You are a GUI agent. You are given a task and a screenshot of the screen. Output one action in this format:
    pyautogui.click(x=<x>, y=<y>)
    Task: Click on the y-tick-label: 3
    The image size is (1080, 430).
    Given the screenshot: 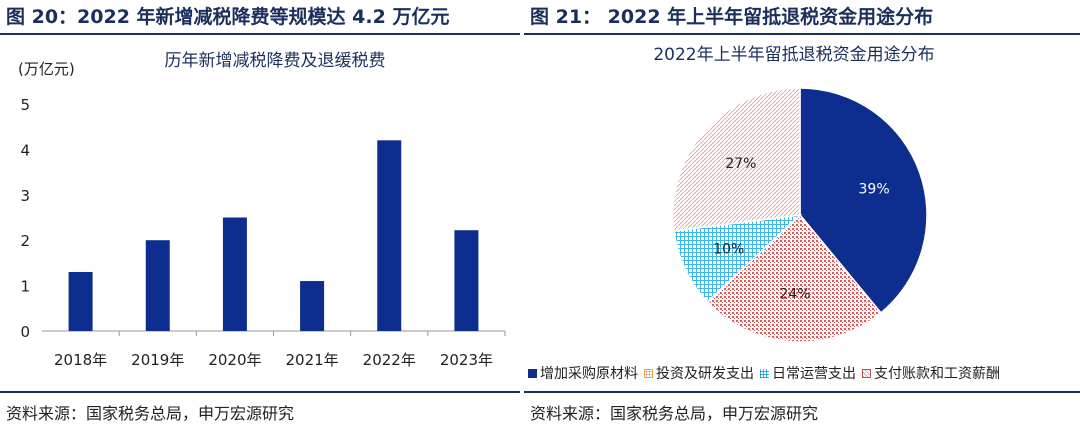 What is the action you would take?
    pyautogui.click(x=25, y=196)
    